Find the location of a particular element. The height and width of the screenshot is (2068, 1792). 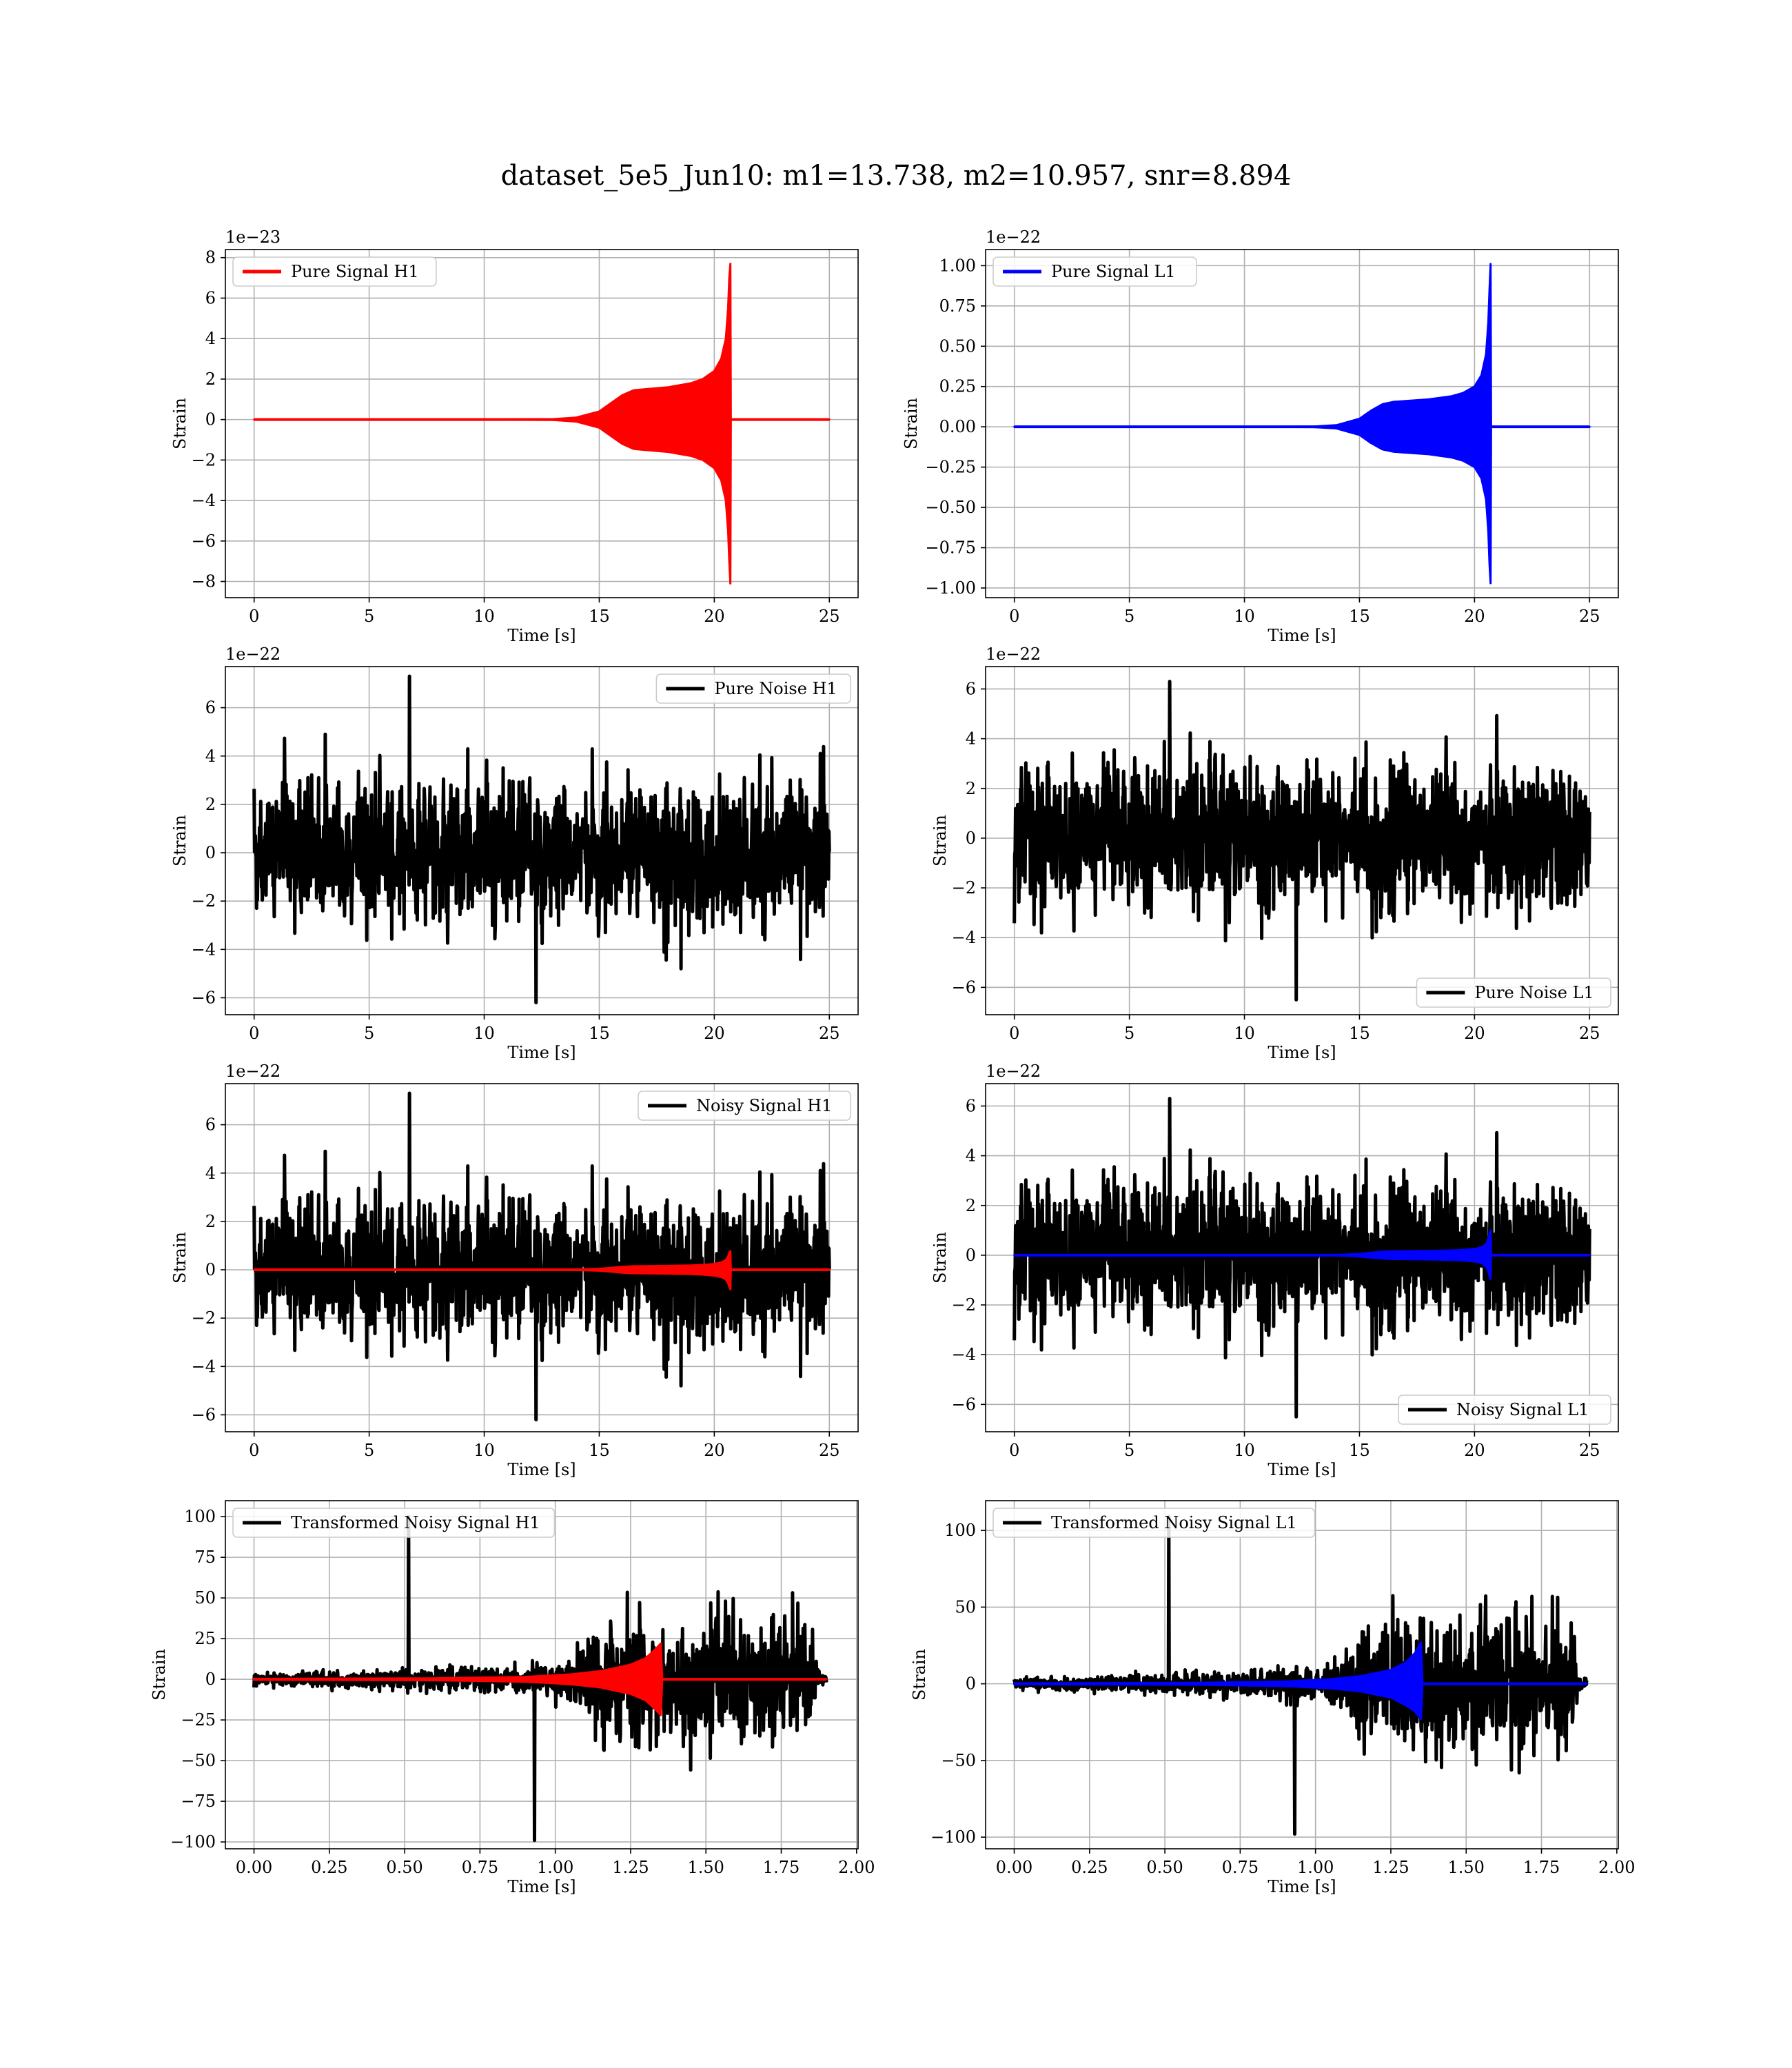

legend: Noisy Signal H1 is located at coordinates (744, 1106).